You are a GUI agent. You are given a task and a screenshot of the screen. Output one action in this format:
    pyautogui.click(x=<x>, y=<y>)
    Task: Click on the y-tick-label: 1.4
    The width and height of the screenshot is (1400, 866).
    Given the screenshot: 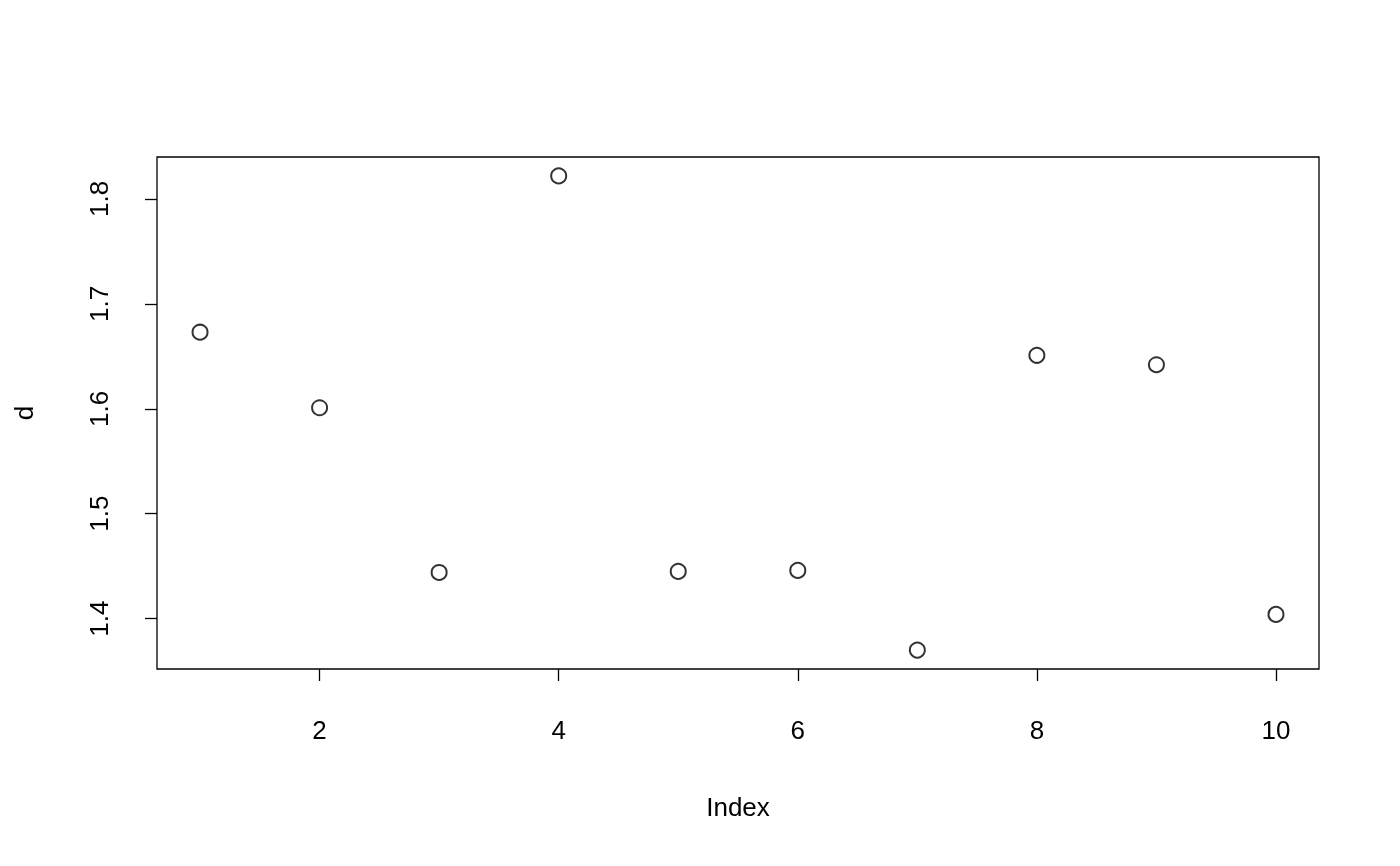 What is the action you would take?
    pyautogui.click(x=99, y=618)
    